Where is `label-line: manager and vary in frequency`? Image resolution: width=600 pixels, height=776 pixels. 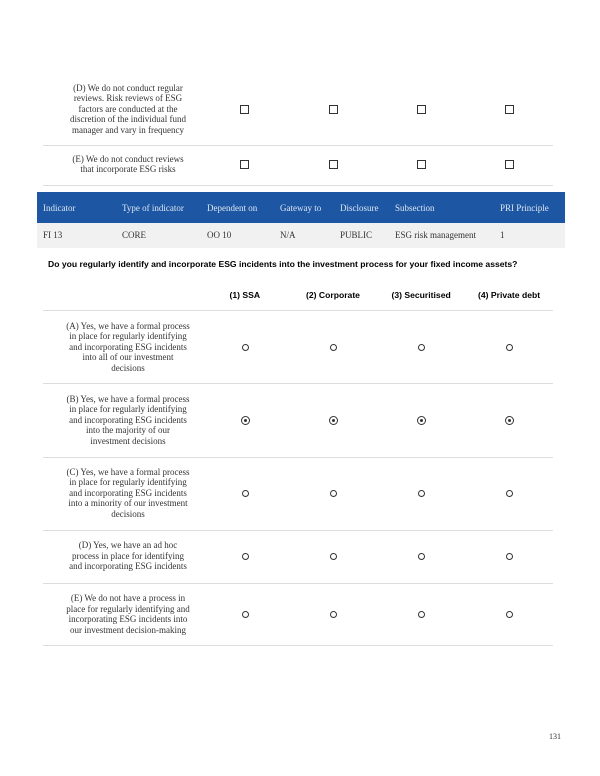
label-line: manager and vary in frequency is located at coordinates (128, 129).